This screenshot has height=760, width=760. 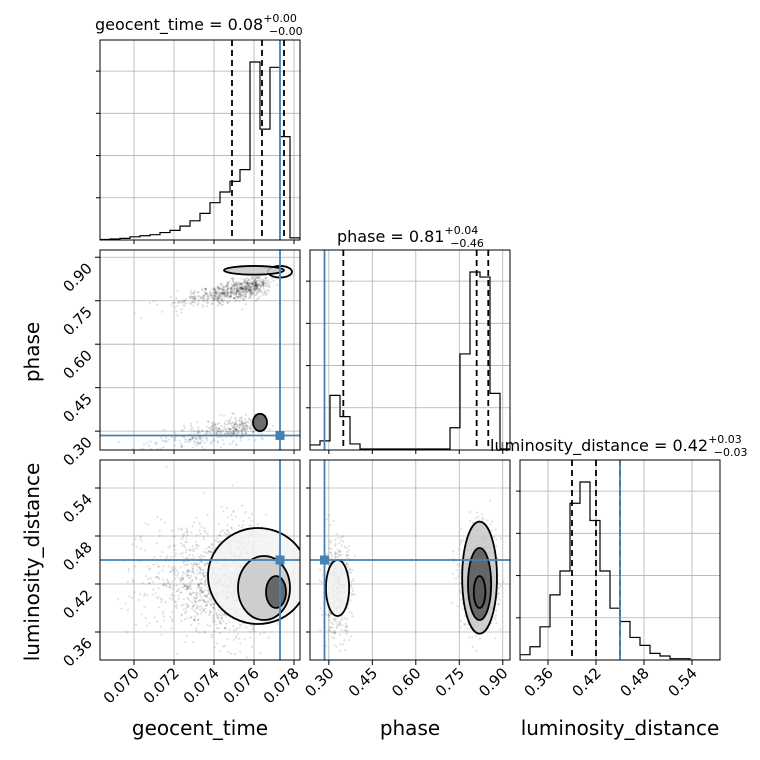 What do you see at coordinates (479, 592) in the screenshot?
I see `density-contour` at bounding box center [479, 592].